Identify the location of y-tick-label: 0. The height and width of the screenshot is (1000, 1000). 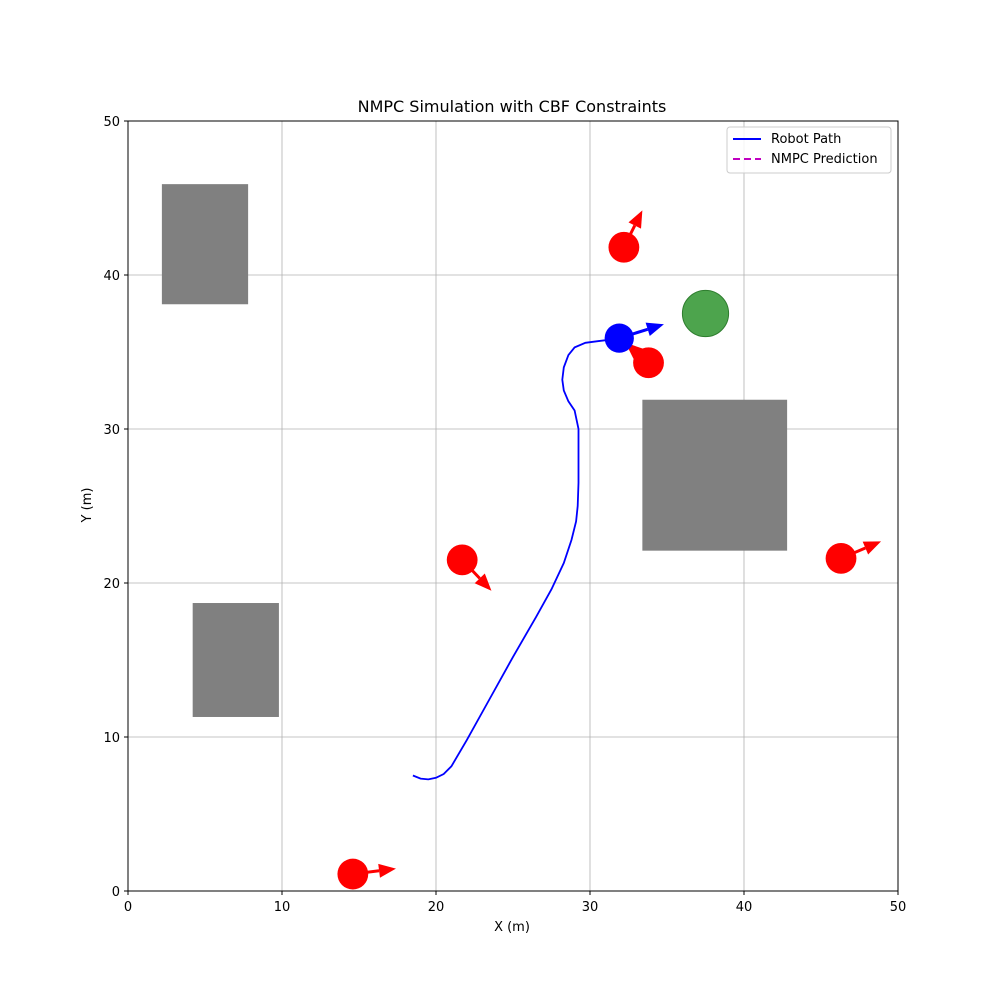
(116, 892).